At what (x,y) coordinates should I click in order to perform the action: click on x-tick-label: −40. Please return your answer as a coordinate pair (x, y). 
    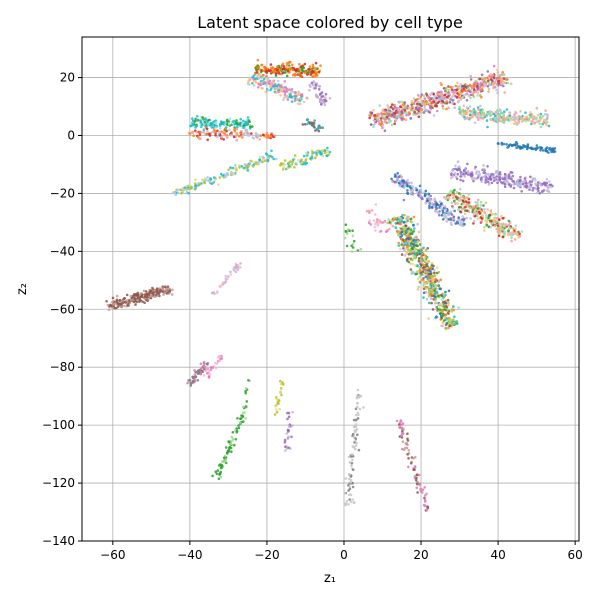
    Looking at the image, I should click on (189, 555).